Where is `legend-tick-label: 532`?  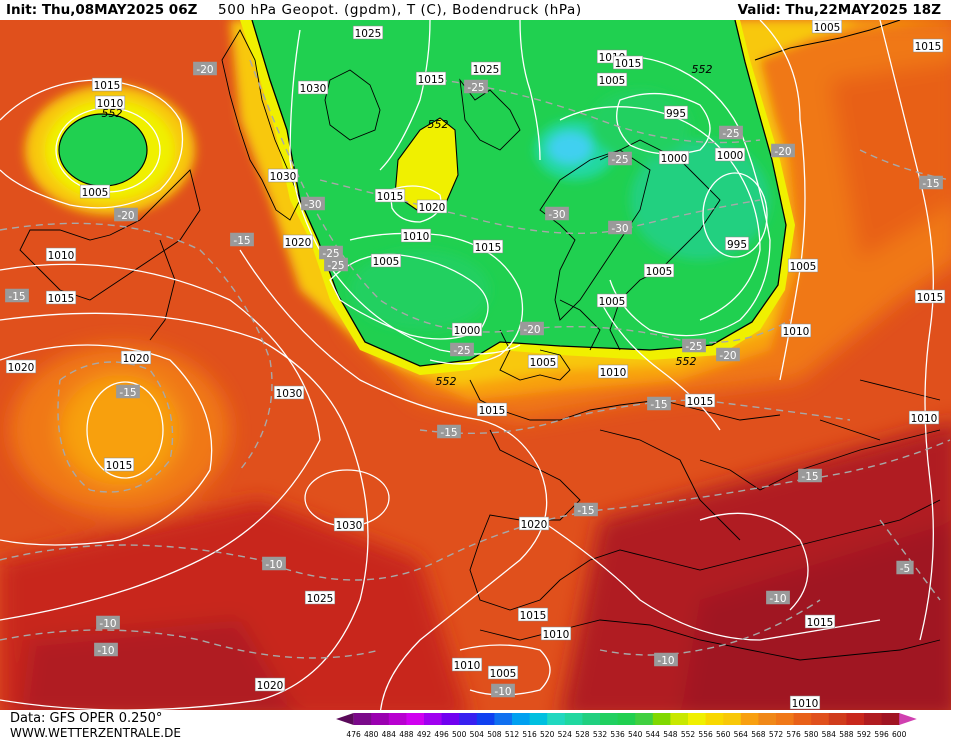
legend-tick-label: 532 is located at coordinates (600, 734).